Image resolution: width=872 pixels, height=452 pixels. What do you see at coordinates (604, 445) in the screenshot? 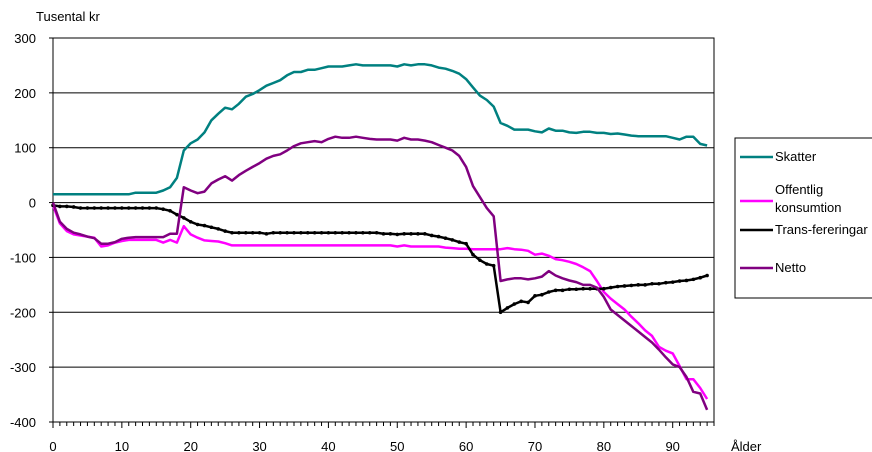
I see `x-tick-label: 80` at bounding box center [604, 445].